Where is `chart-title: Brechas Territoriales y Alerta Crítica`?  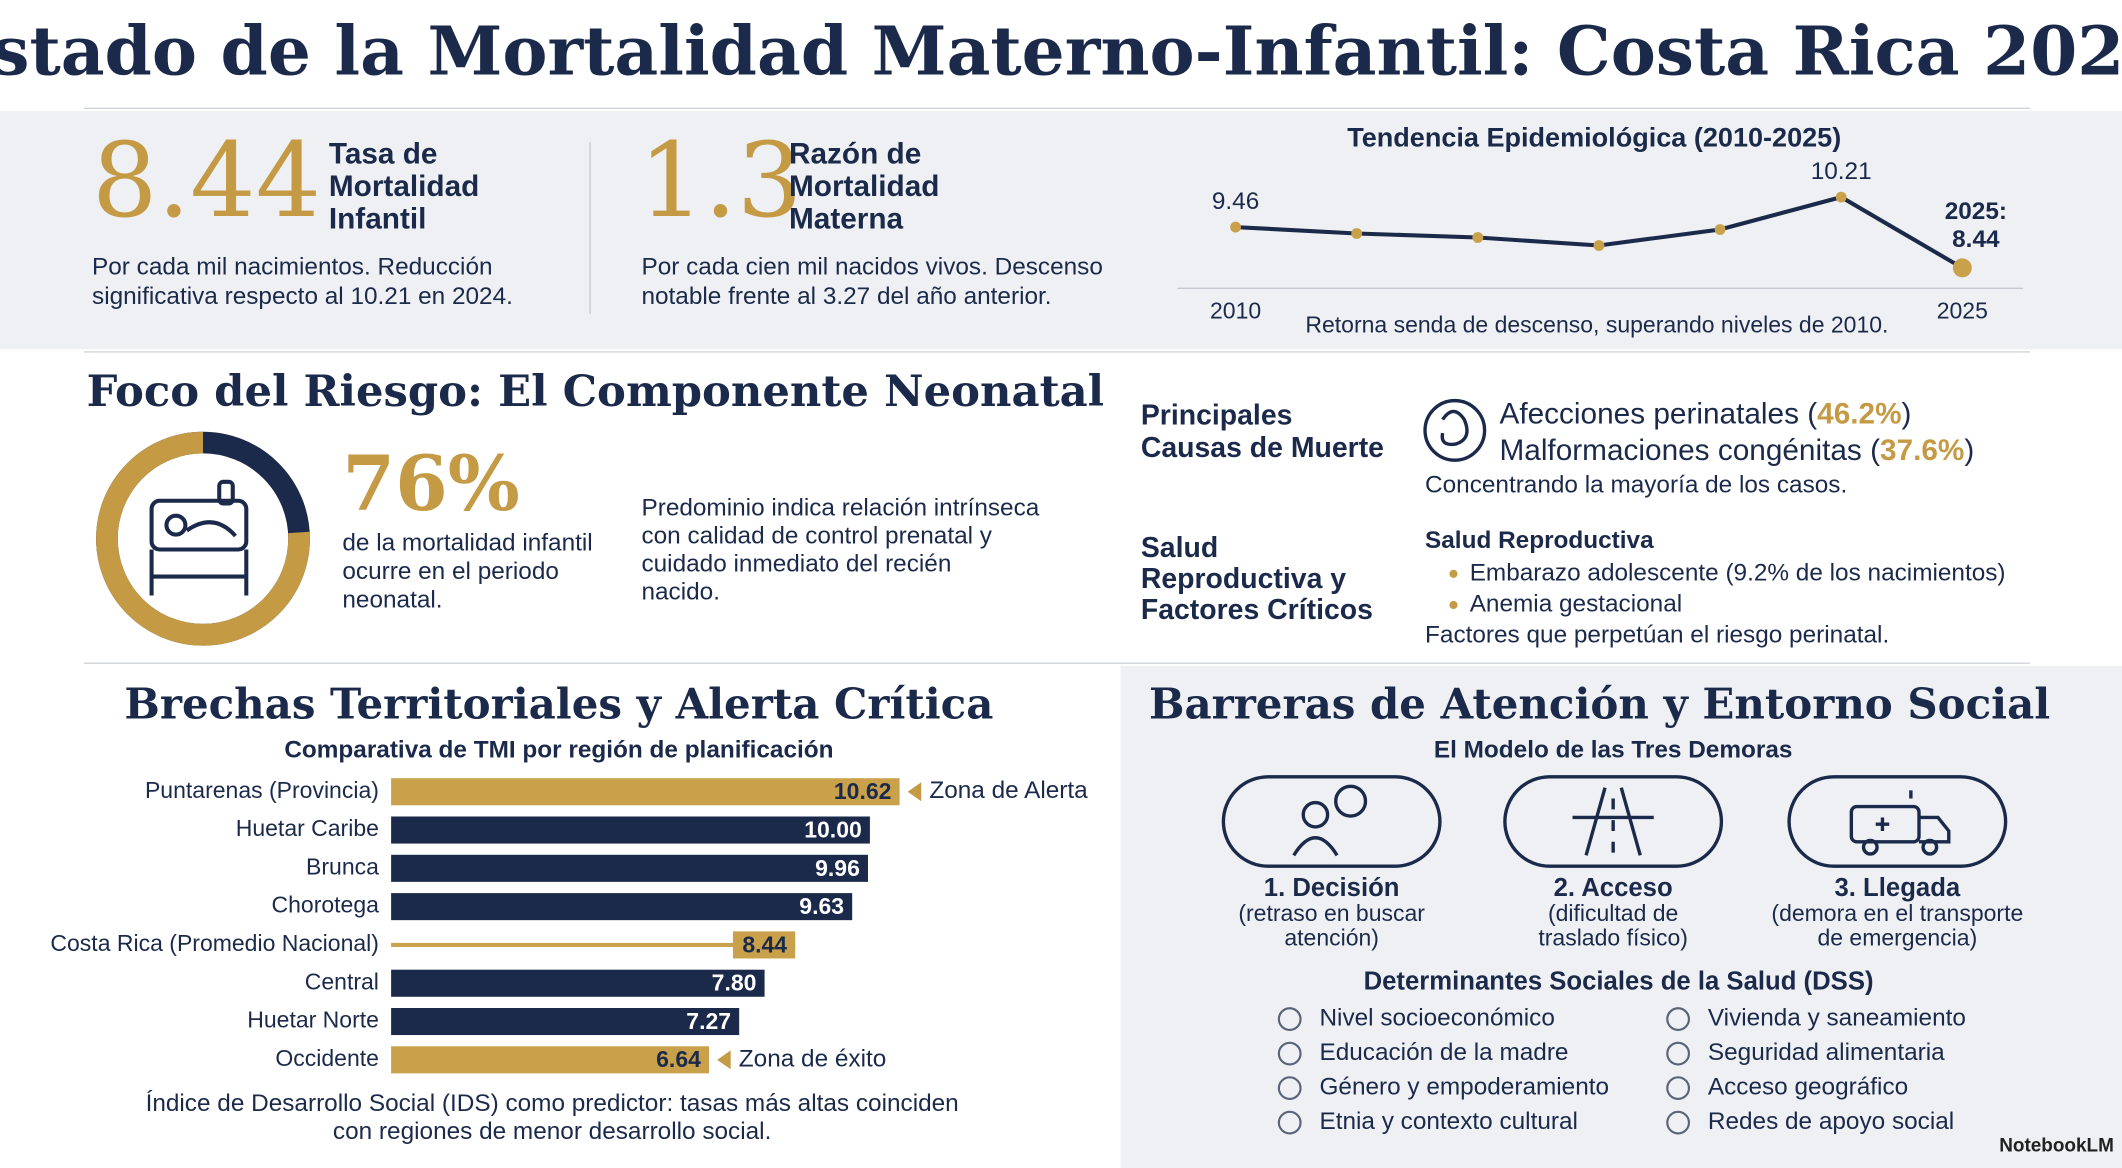
chart-title: Brechas Territoriales y Alerta Crítica is located at coordinates (558, 703).